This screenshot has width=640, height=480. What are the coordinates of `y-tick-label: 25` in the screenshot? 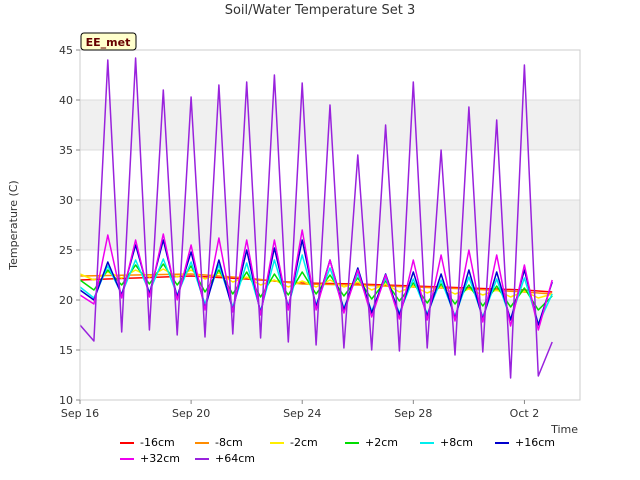 It's located at (66, 250).